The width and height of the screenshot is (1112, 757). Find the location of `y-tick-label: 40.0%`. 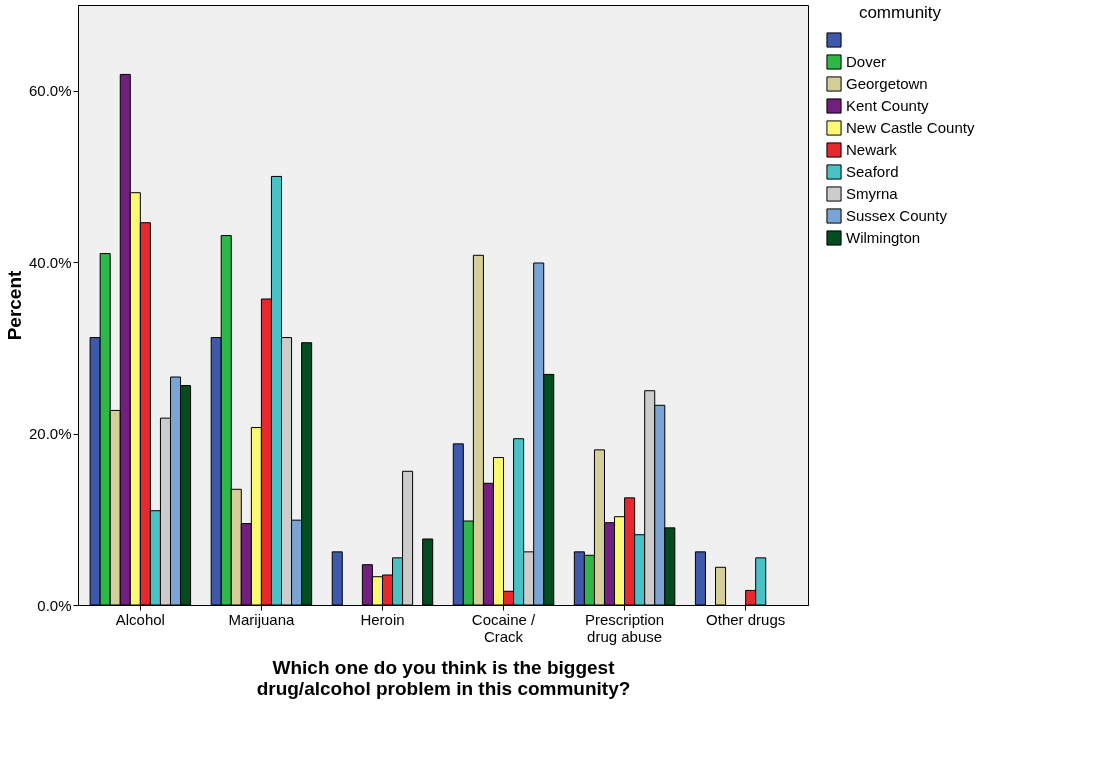

y-tick-label: 40.0% is located at coordinates (50, 262).